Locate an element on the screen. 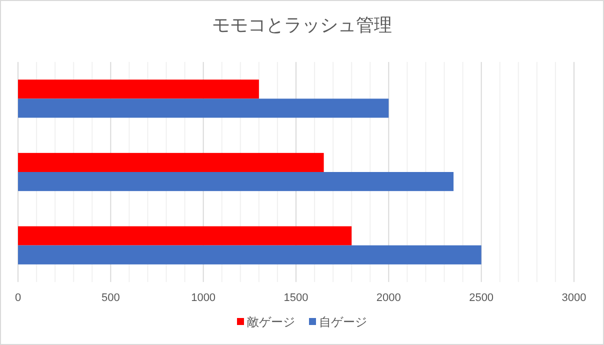 Image resolution: width=604 pixels, height=345 pixels. x-tick-label: 0 is located at coordinates (18, 298).